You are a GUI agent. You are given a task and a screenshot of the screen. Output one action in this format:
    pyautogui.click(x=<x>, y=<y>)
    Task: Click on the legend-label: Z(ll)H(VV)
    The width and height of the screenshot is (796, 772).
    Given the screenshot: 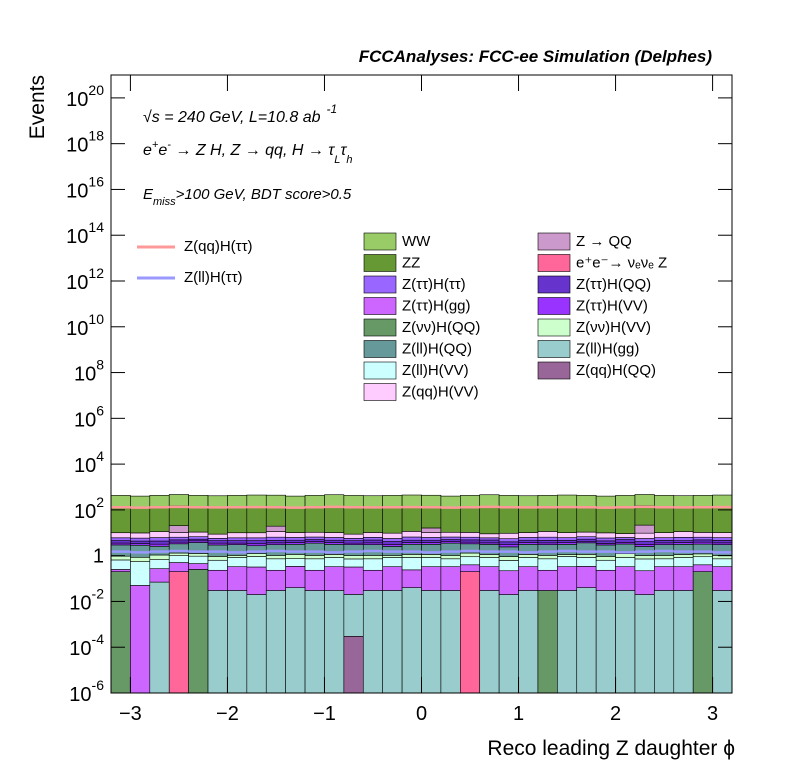 What is the action you would take?
    pyautogui.click(x=435, y=370)
    